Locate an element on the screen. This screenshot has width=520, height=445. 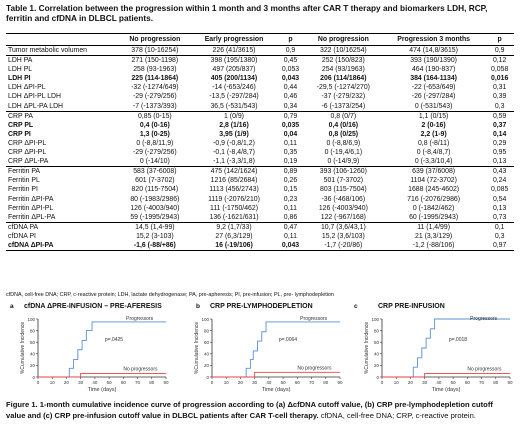
cell-value: 474 (14,8/3615) is located at coordinates (433, 50).